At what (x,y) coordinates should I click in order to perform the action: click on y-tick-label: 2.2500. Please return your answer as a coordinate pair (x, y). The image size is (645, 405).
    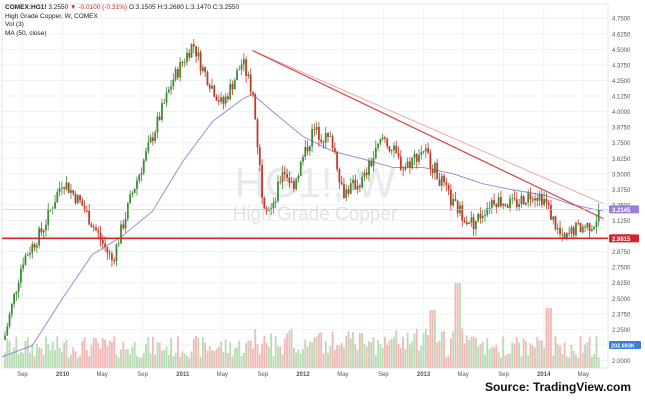
    Looking at the image, I should click on (621, 331).